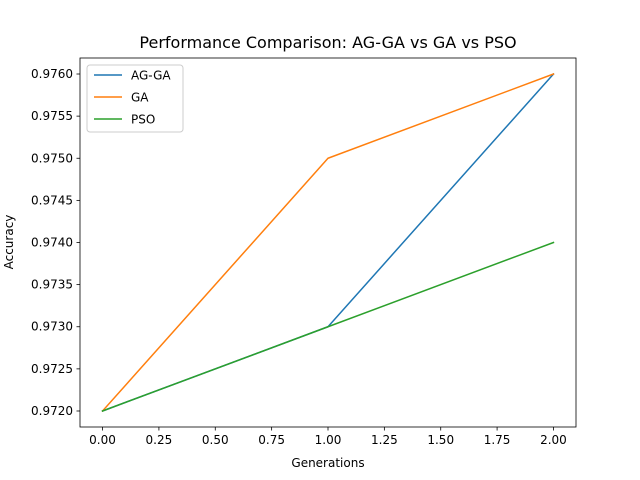  I want to click on legend-label: AG-GA, so click(151, 76).